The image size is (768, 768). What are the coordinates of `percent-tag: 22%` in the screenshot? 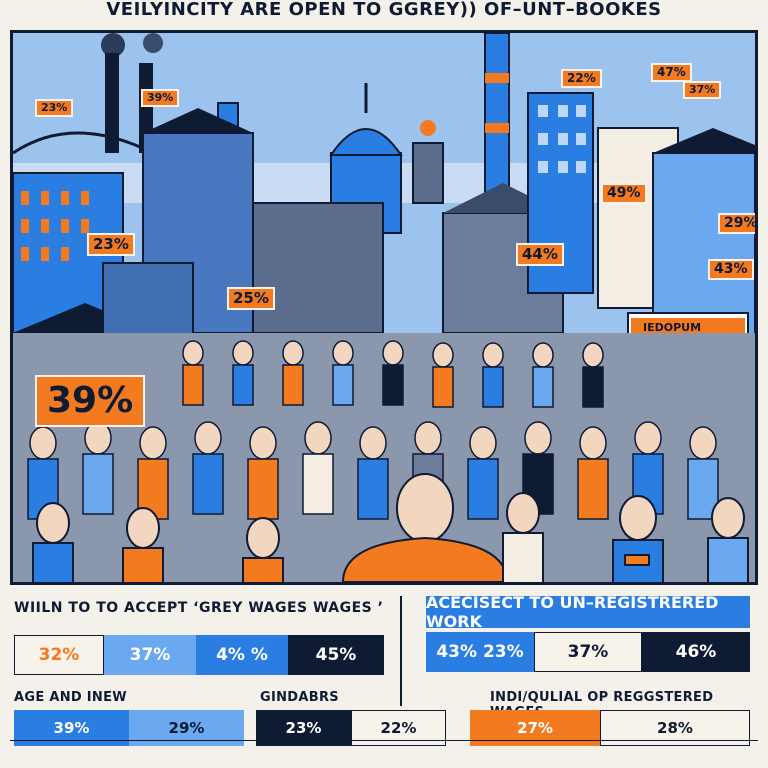 It's located at (581, 79).